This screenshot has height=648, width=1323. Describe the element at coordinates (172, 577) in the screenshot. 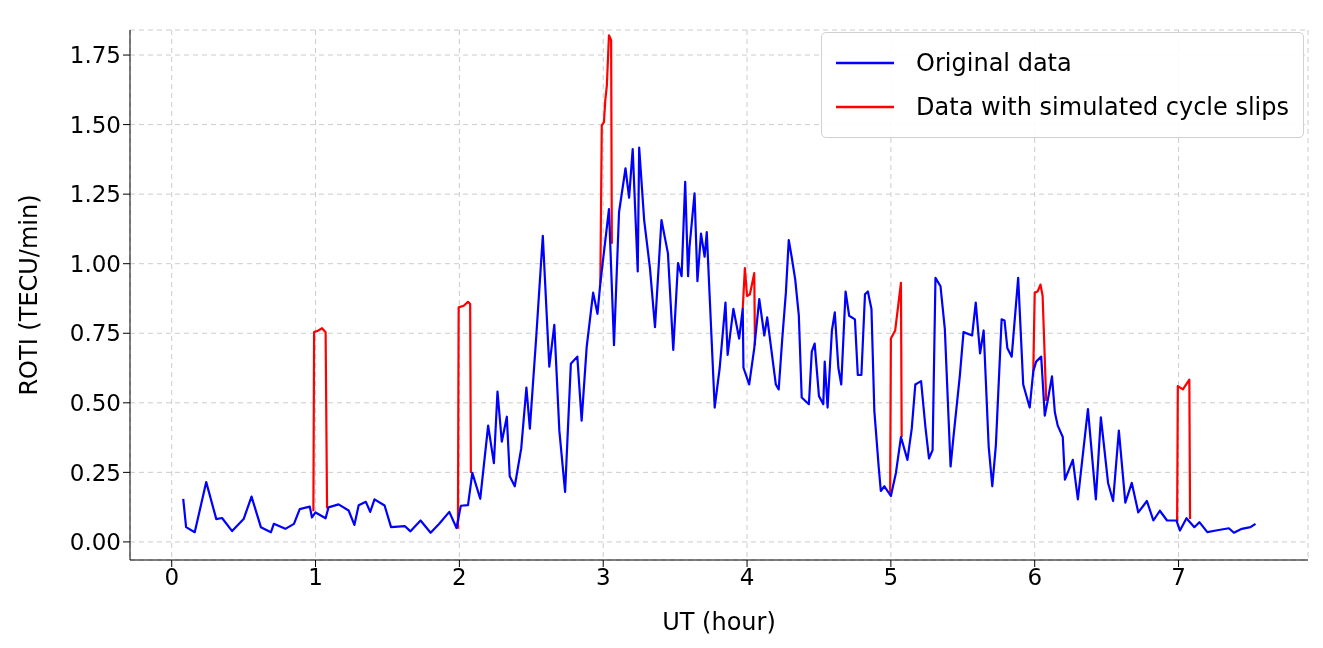

I see `x-tick-label: 0` at that location.